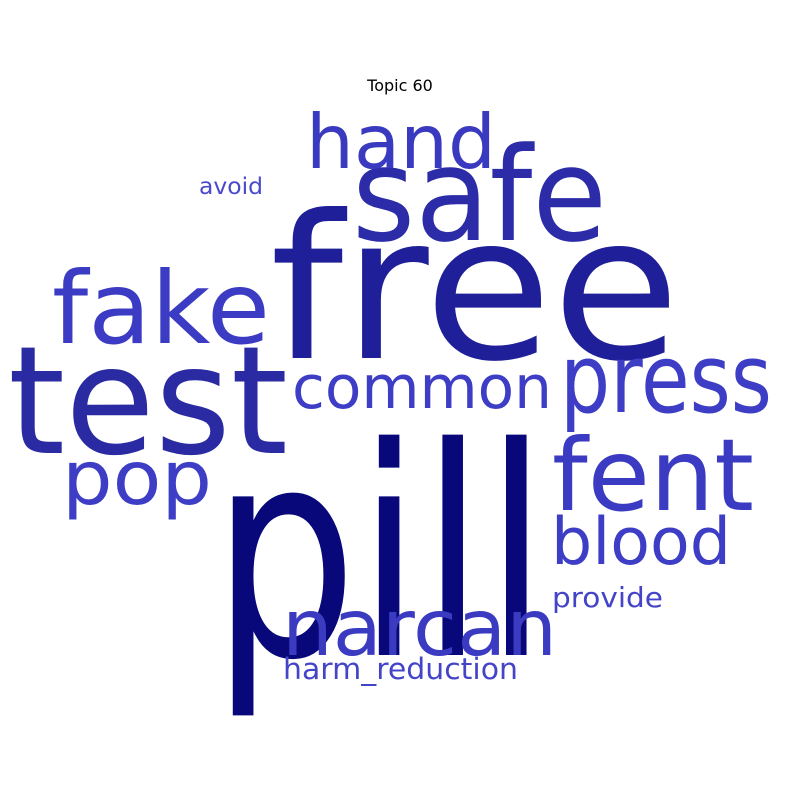 The image size is (800, 805). What do you see at coordinates (607, 597) in the screenshot?
I see `word-provide: provide` at bounding box center [607, 597].